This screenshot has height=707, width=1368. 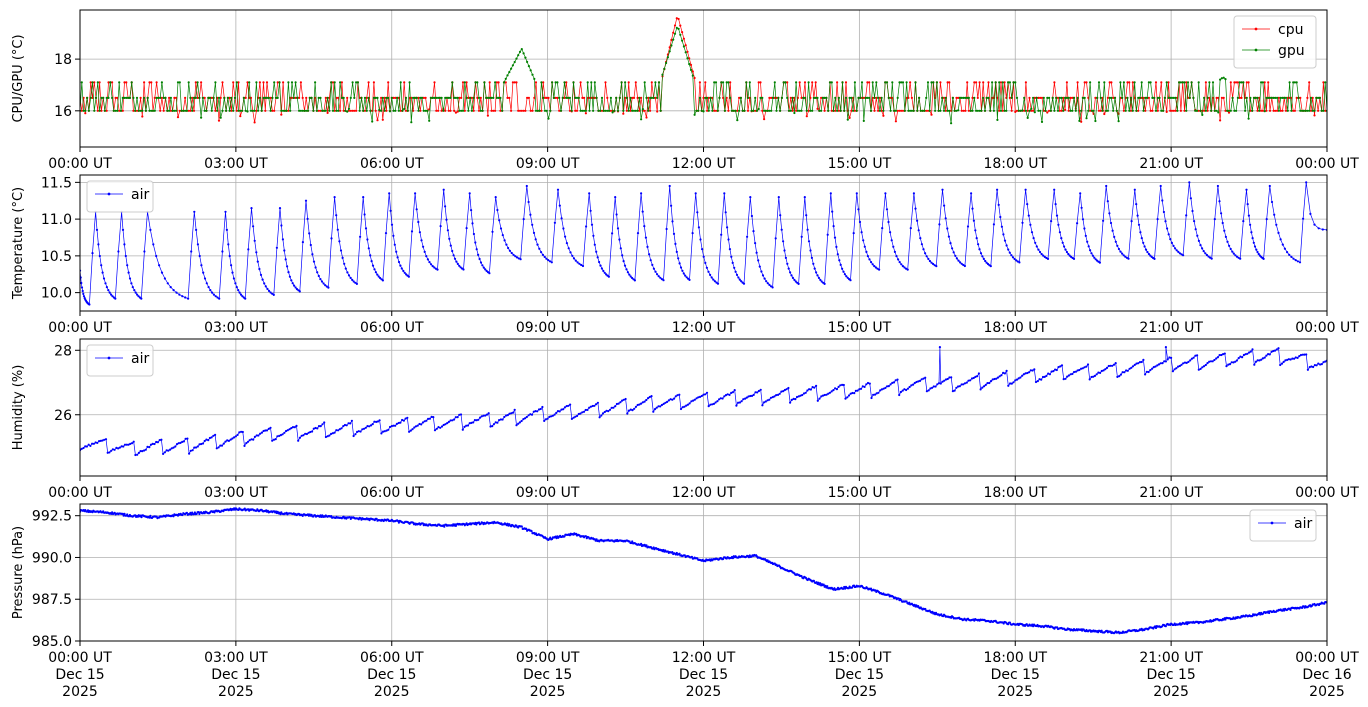 I want to click on legend-box, so click(x=1275, y=42).